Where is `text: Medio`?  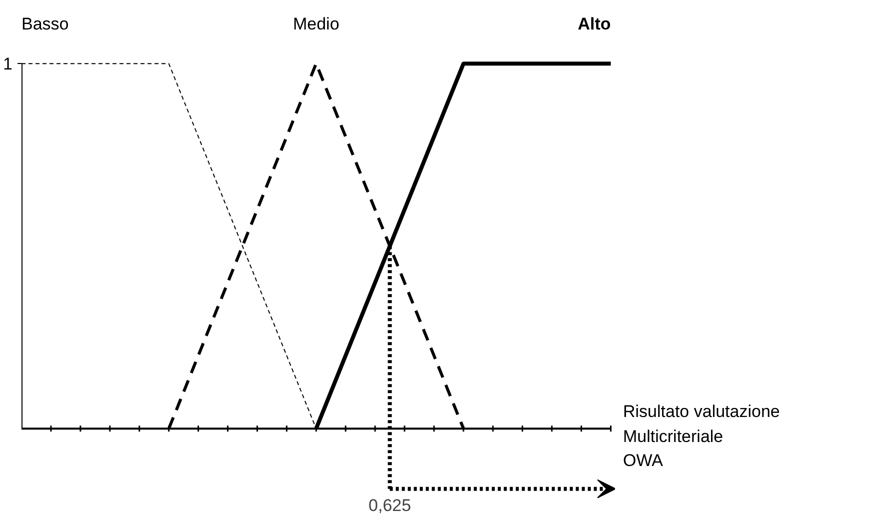 text: Medio is located at coordinates (316, 24).